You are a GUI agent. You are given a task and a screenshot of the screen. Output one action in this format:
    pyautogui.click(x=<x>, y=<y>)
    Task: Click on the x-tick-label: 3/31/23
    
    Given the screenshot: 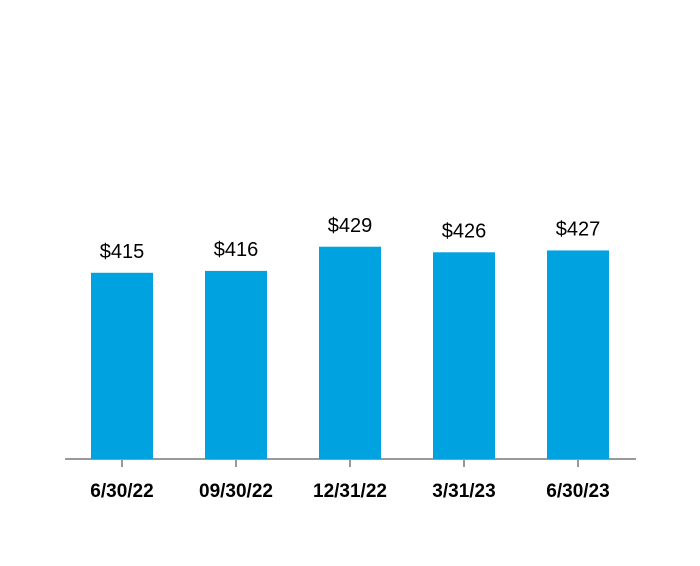 What is the action you would take?
    pyautogui.click(x=463, y=491)
    